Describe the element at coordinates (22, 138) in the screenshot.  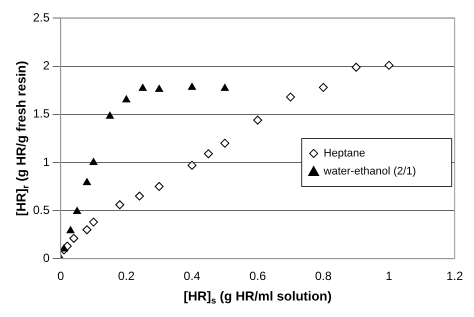
I see `y-axis-title: [HR]r (g HR/g fresh resin)` at that location.